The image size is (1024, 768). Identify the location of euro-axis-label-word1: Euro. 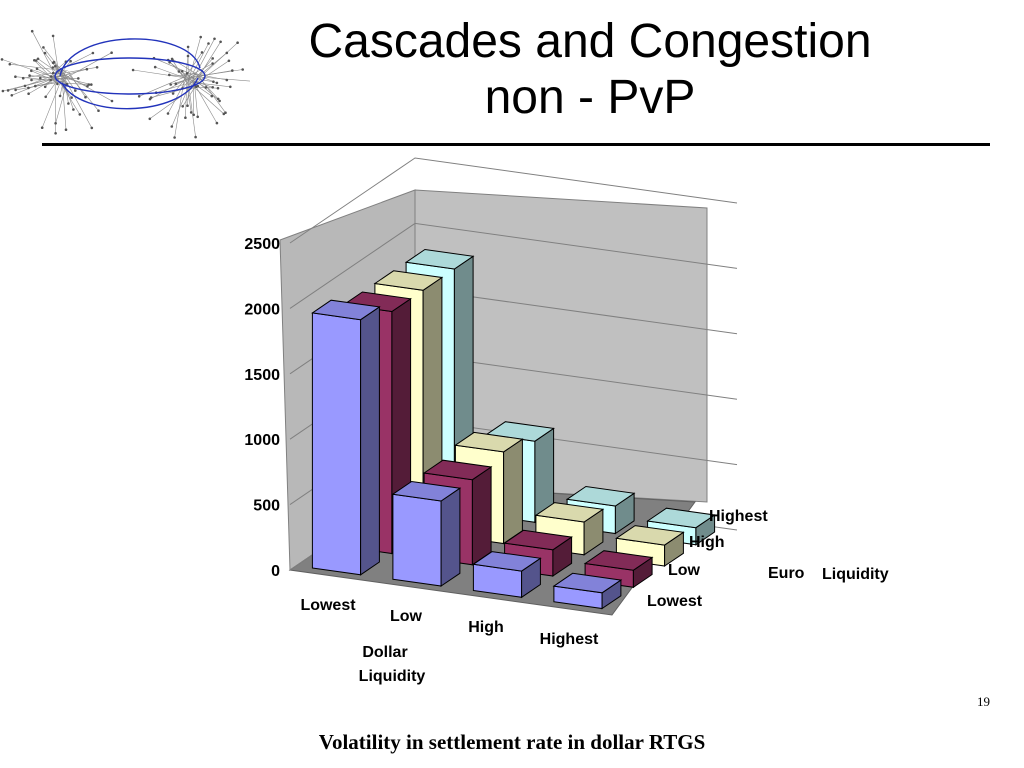
(786, 573).